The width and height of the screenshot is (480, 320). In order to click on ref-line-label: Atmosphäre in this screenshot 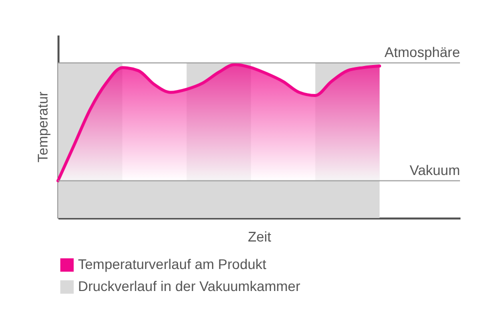, I will do `click(422, 52)`.